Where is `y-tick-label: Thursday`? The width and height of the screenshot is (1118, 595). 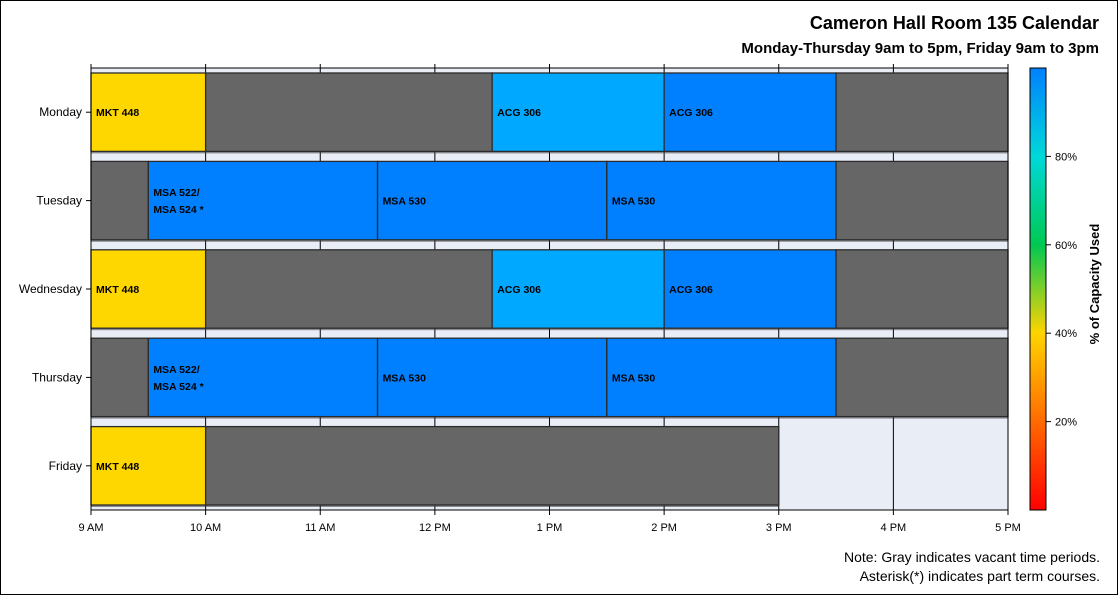
y-tick-label: Thursday is located at coordinates (57, 377).